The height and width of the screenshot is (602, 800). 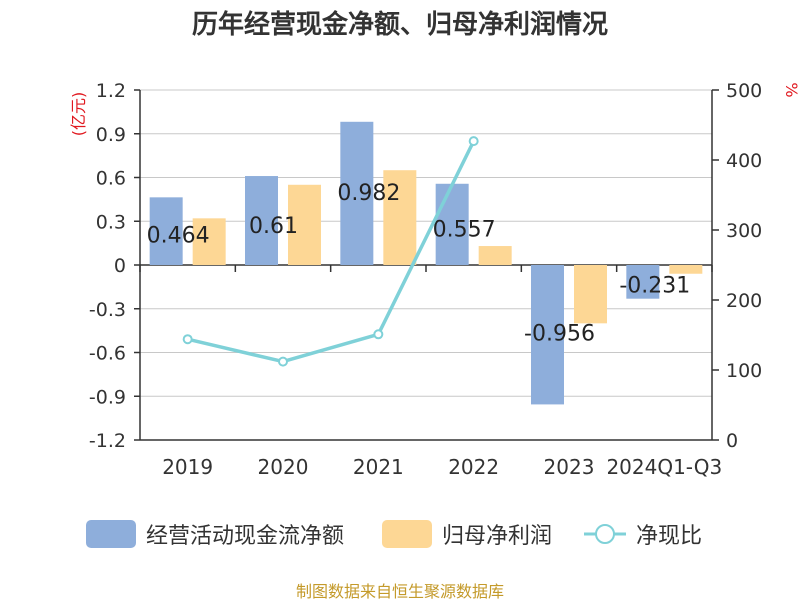 I want to click on y-right-tick-label: 0, so click(x=732, y=441).